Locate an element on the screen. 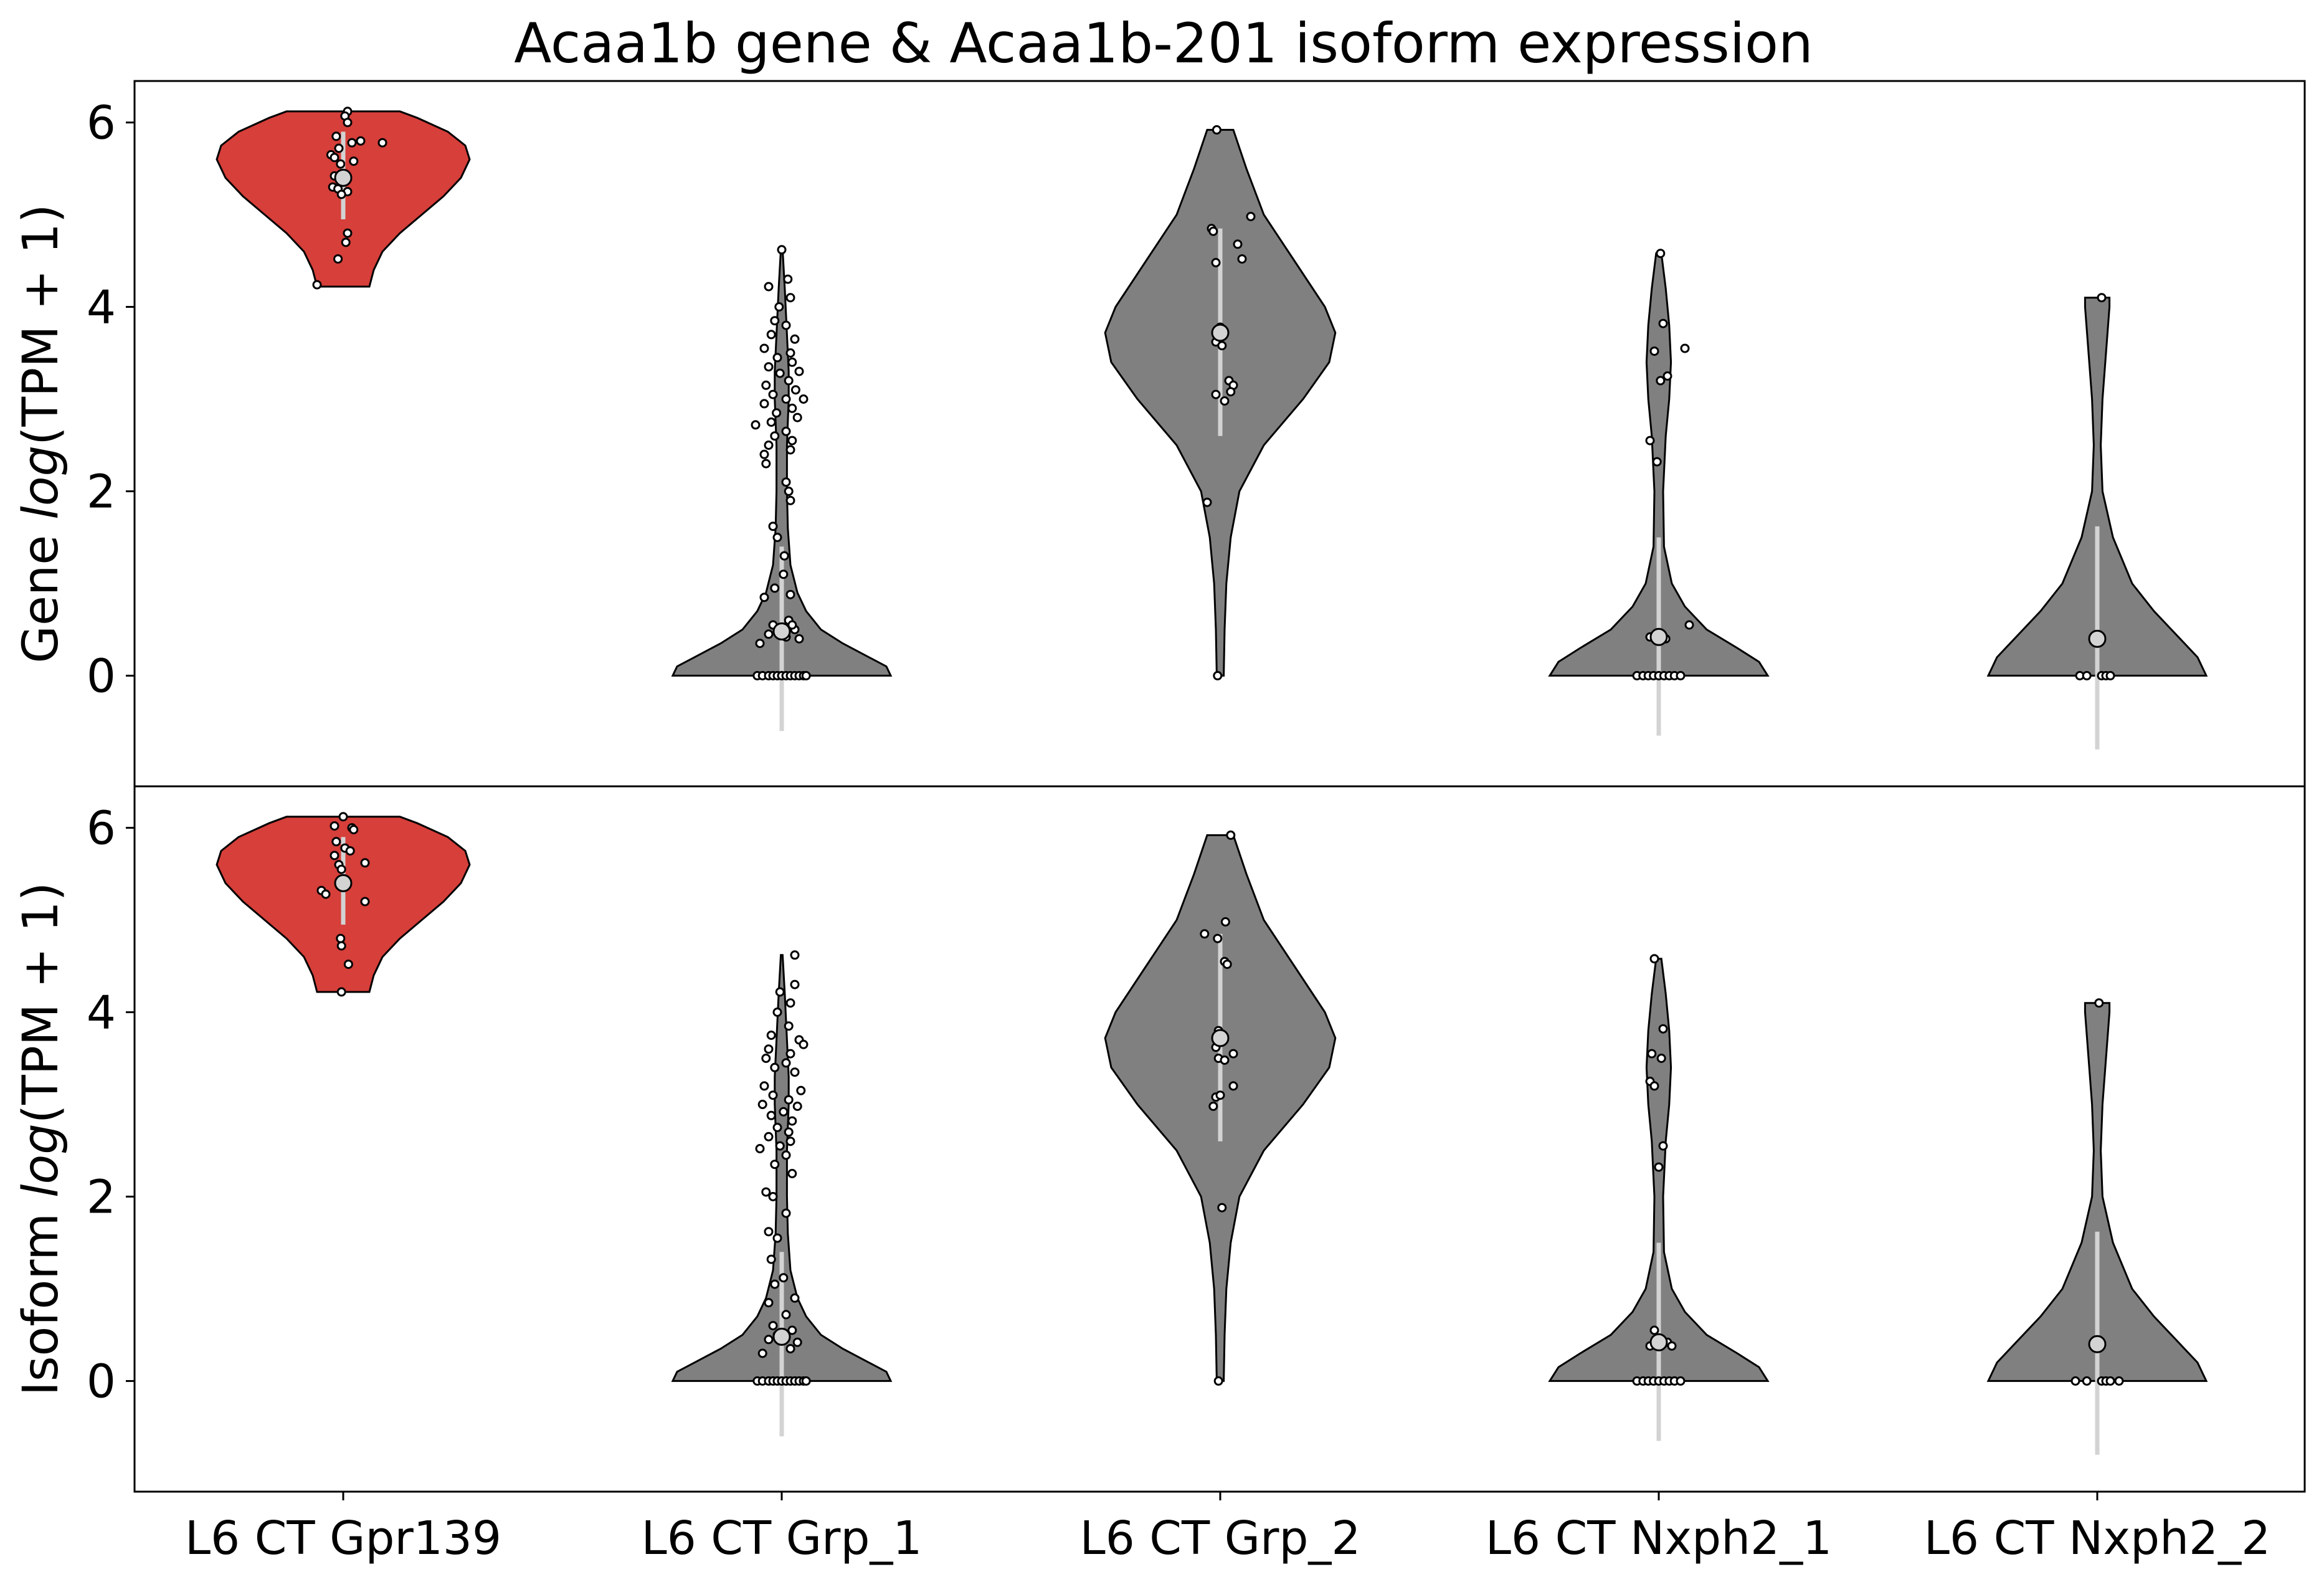 The height and width of the screenshot is (1582, 2324). y-axis-label: Isoform log(TPM + 1) is located at coordinates (41, 1139).